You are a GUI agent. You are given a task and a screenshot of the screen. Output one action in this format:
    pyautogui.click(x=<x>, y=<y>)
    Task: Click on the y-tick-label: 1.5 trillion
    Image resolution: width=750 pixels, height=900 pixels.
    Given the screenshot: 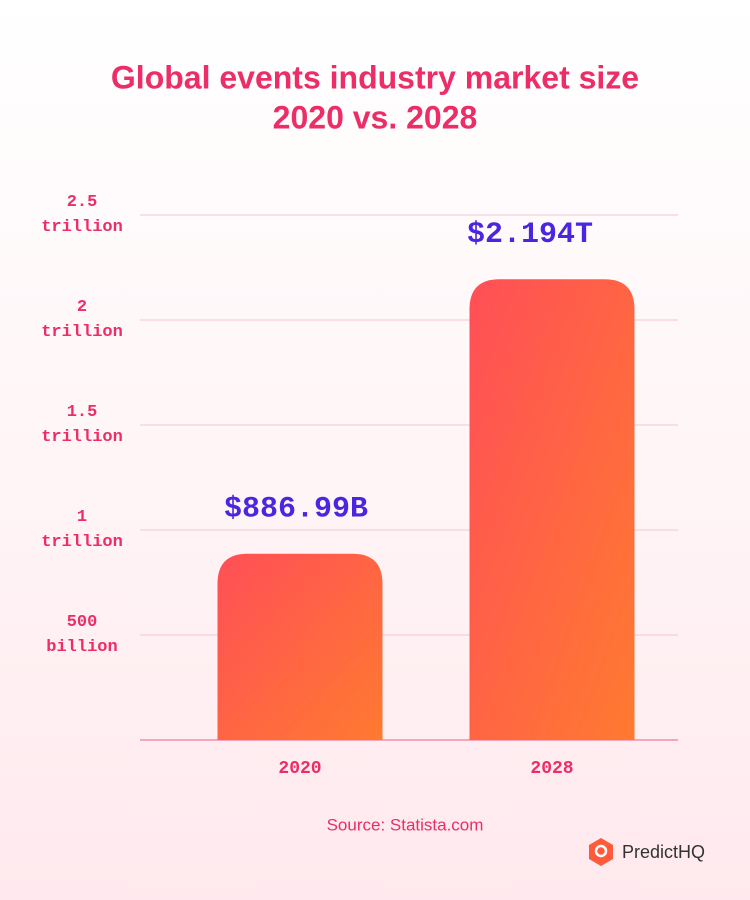 What is the action you would take?
    pyautogui.click(x=82, y=425)
    